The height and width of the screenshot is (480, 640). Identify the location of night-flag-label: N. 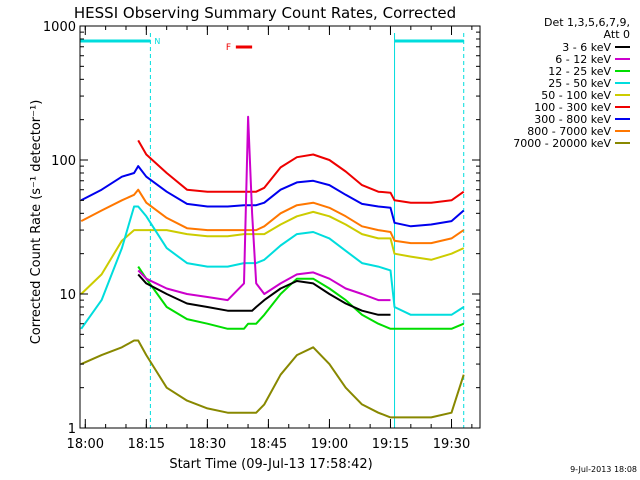
(157, 41).